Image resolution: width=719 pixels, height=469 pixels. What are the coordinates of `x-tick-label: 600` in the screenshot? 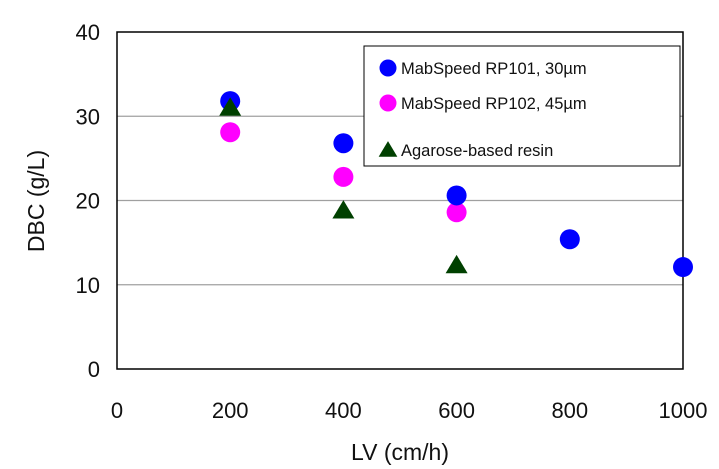 It's located at (456, 410).